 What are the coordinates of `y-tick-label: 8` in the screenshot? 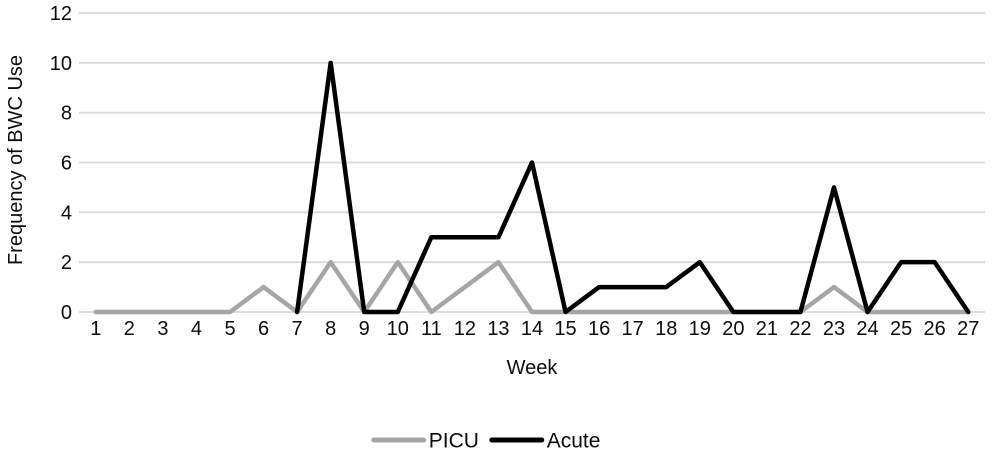 It's located at (66, 114).